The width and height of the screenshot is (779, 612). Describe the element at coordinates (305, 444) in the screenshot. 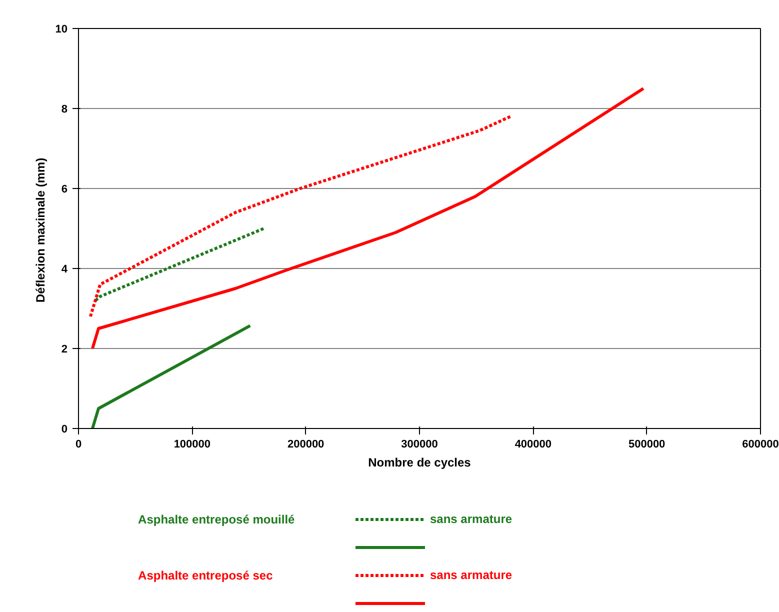

I see `x-tick-label: 200000` at that location.